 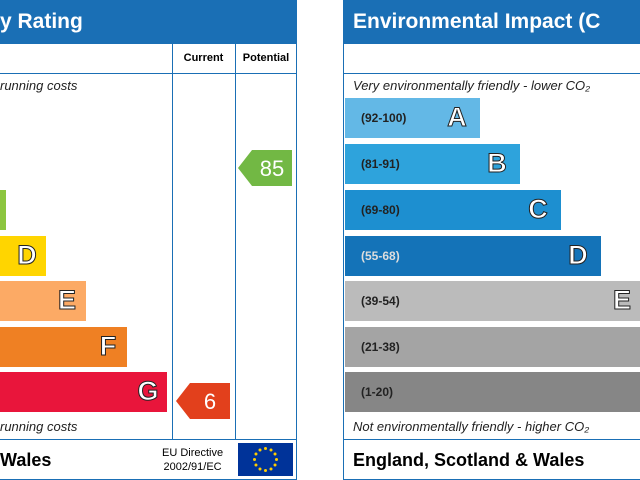 What do you see at coordinates (377, 392) in the screenshot?
I see `band-range: (1-20)` at bounding box center [377, 392].